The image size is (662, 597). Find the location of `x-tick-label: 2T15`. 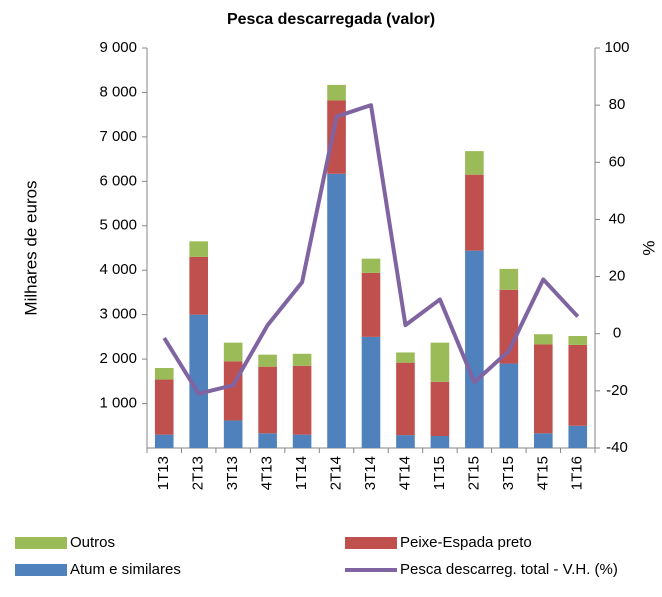

x-tick-label: 2T15 is located at coordinates (473, 473).